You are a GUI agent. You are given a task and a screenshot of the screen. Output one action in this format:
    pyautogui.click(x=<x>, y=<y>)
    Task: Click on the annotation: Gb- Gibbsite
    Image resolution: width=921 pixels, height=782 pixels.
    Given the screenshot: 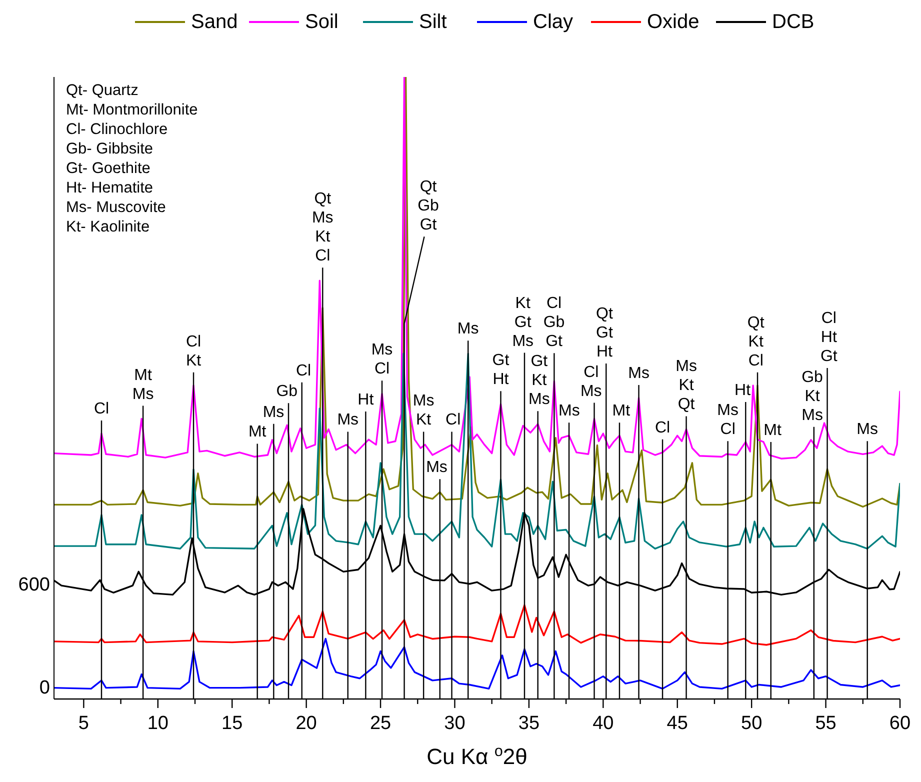 What is the action you would take?
    pyautogui.click(x=110, y=149)
    